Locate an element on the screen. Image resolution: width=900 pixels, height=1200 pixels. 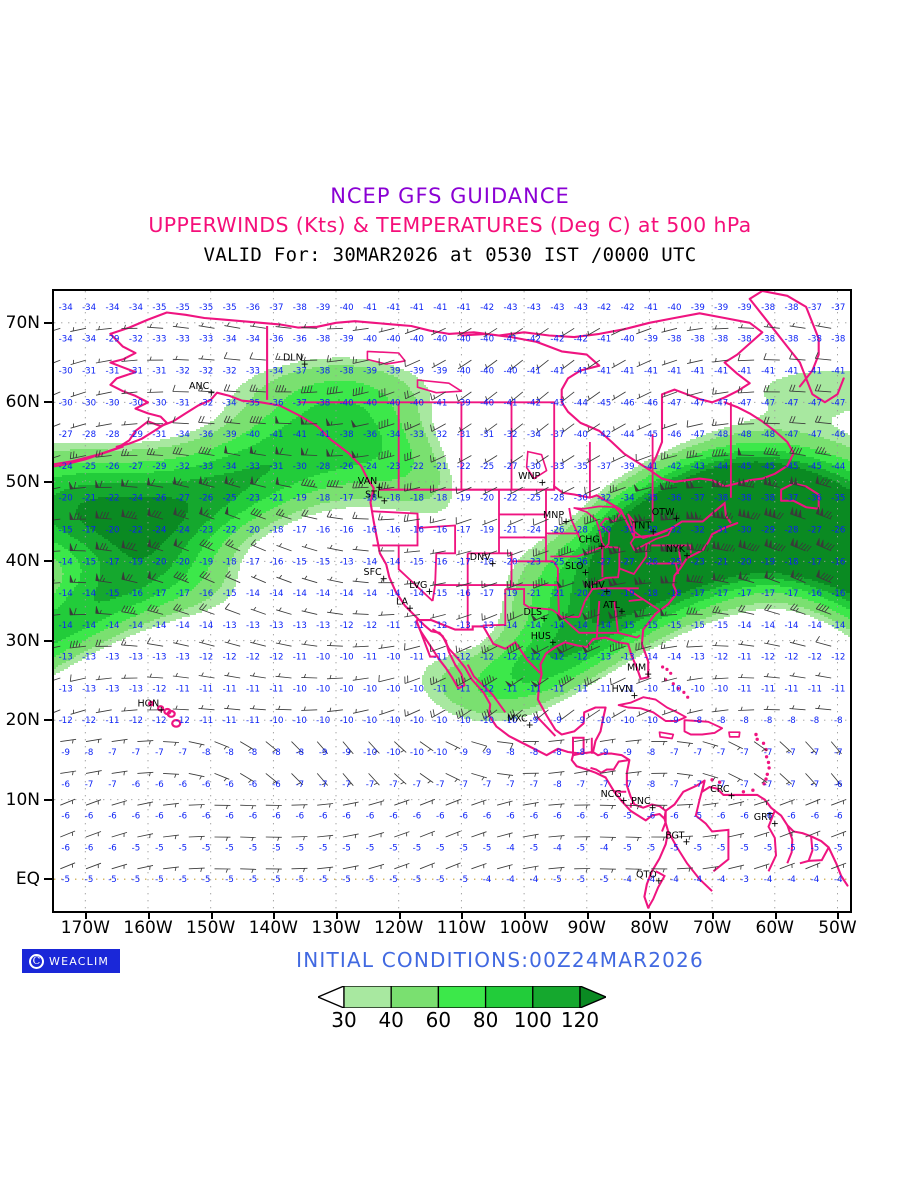
temperature-value: -45 is located at coordinates (768, 467).